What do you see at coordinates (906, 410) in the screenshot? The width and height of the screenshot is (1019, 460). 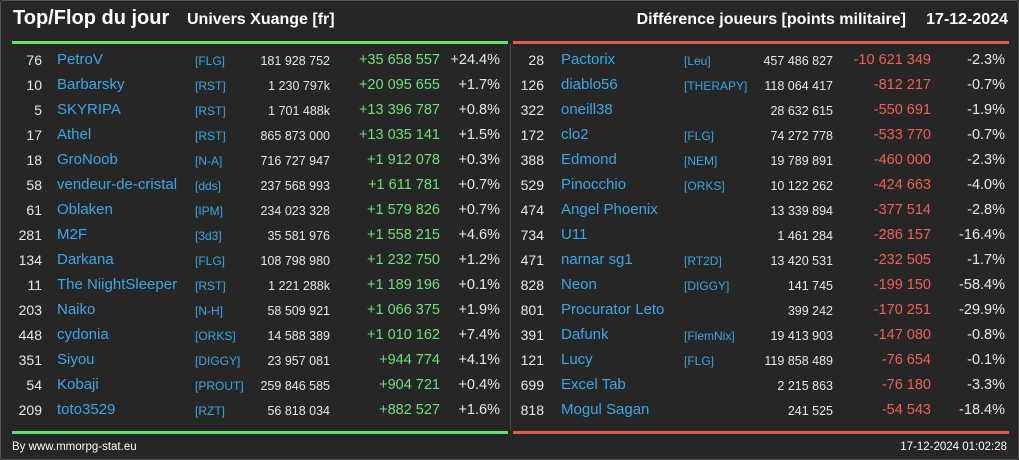 I see `points-difference: -54 543` at bounding box center [906, 410].